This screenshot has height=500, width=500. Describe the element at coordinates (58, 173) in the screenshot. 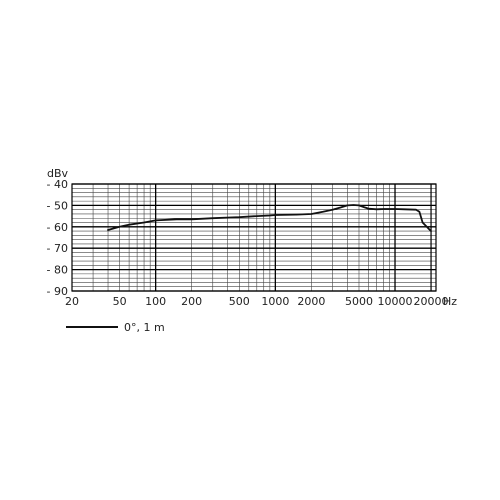

I see `y-axis-label: dBv` at that location.